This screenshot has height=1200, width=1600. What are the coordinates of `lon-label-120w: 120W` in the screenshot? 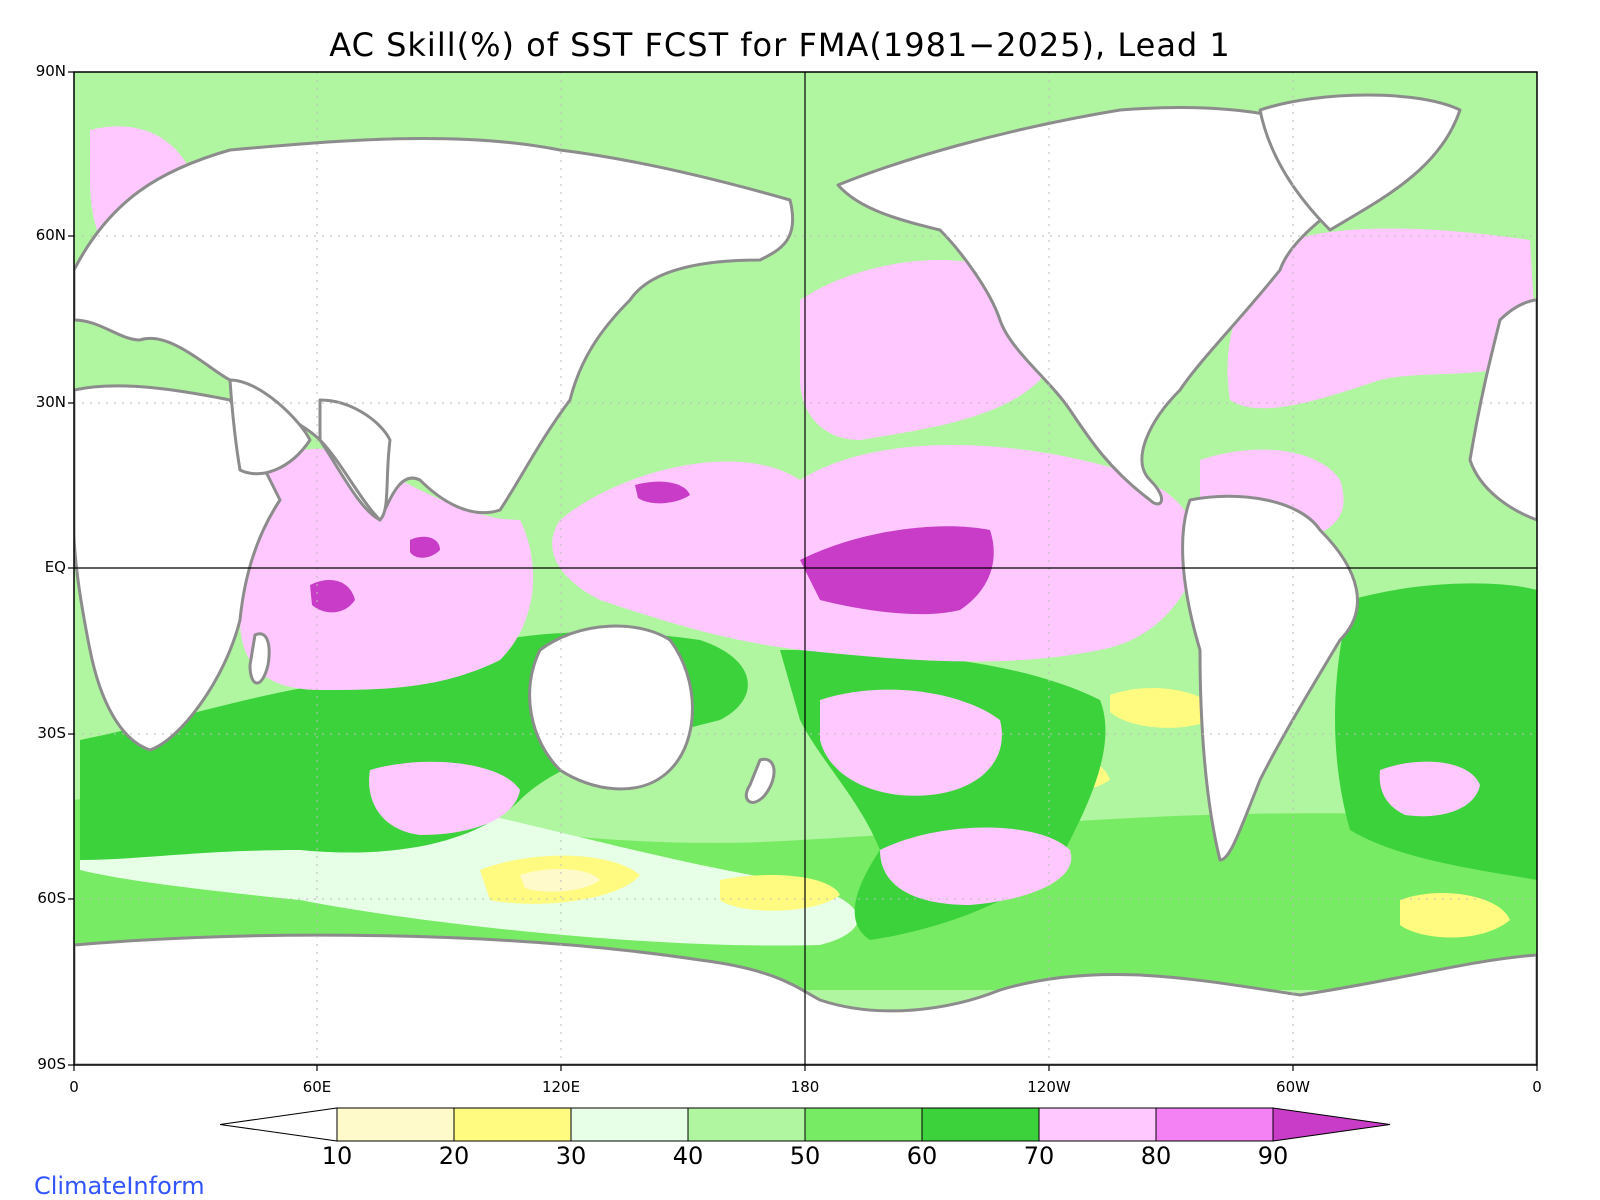 It's located at (1049, 1087).